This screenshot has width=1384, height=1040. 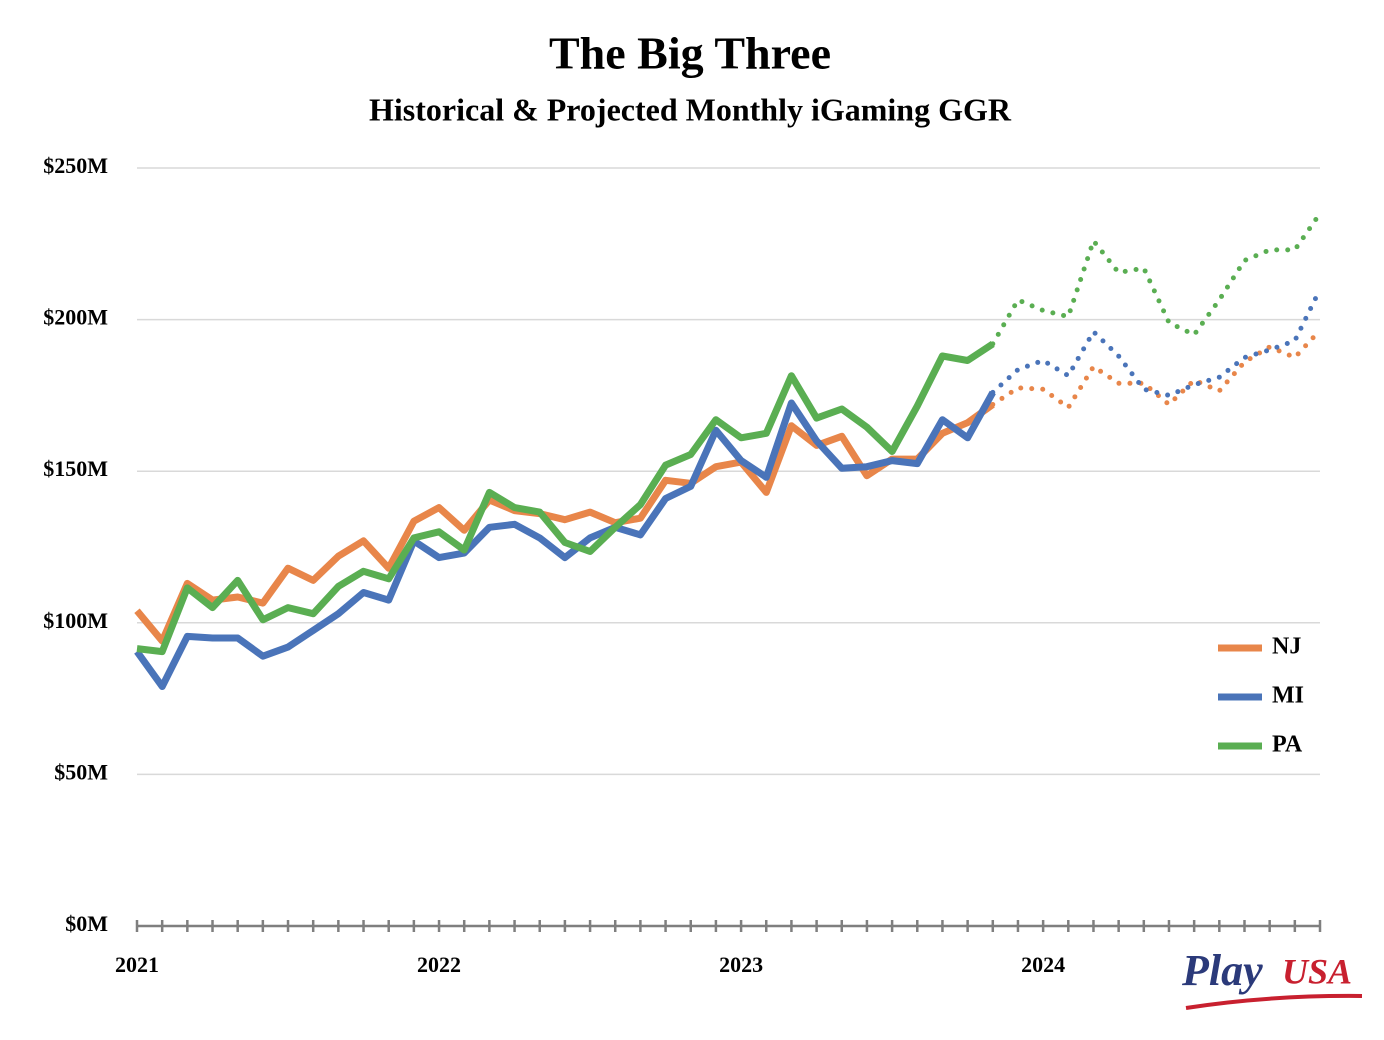 What do you see at coordinates (1274, 1001) in the screenshot?
I see `logo-swoosh` at bounding box center [1274, 1001].